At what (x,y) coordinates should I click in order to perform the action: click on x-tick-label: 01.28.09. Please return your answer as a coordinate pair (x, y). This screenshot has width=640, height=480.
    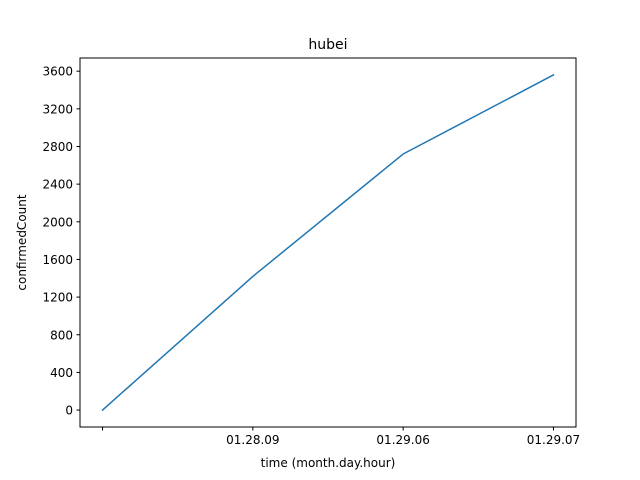
    Looking at the image, I should click on (252, 440).